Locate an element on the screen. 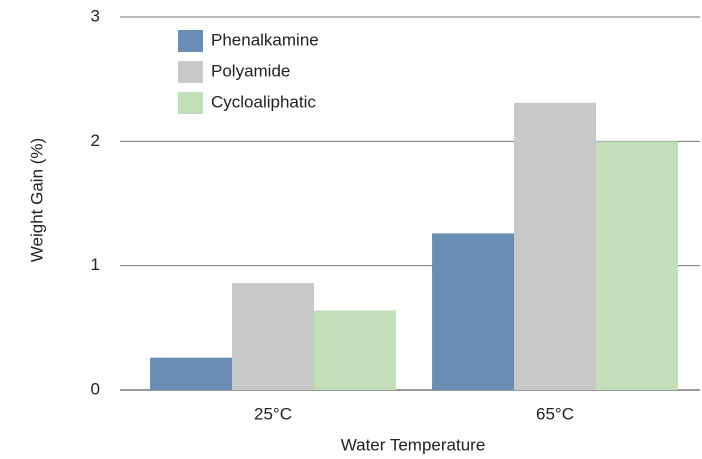  x-tick-label: 25°C is located at coordinates (273, 413).